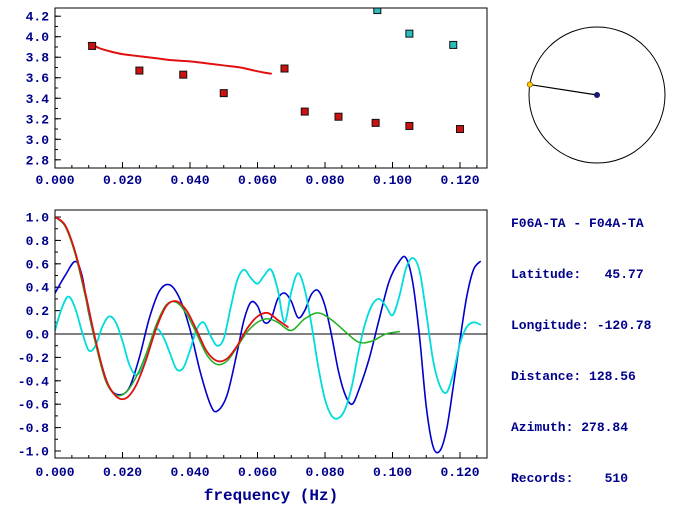 This screenshot has height=519, width=700. What do you see at coordinates (38, 218) in the screenshot?
I see `y-tick-label: 1.0` at bounding box center [38, 218].